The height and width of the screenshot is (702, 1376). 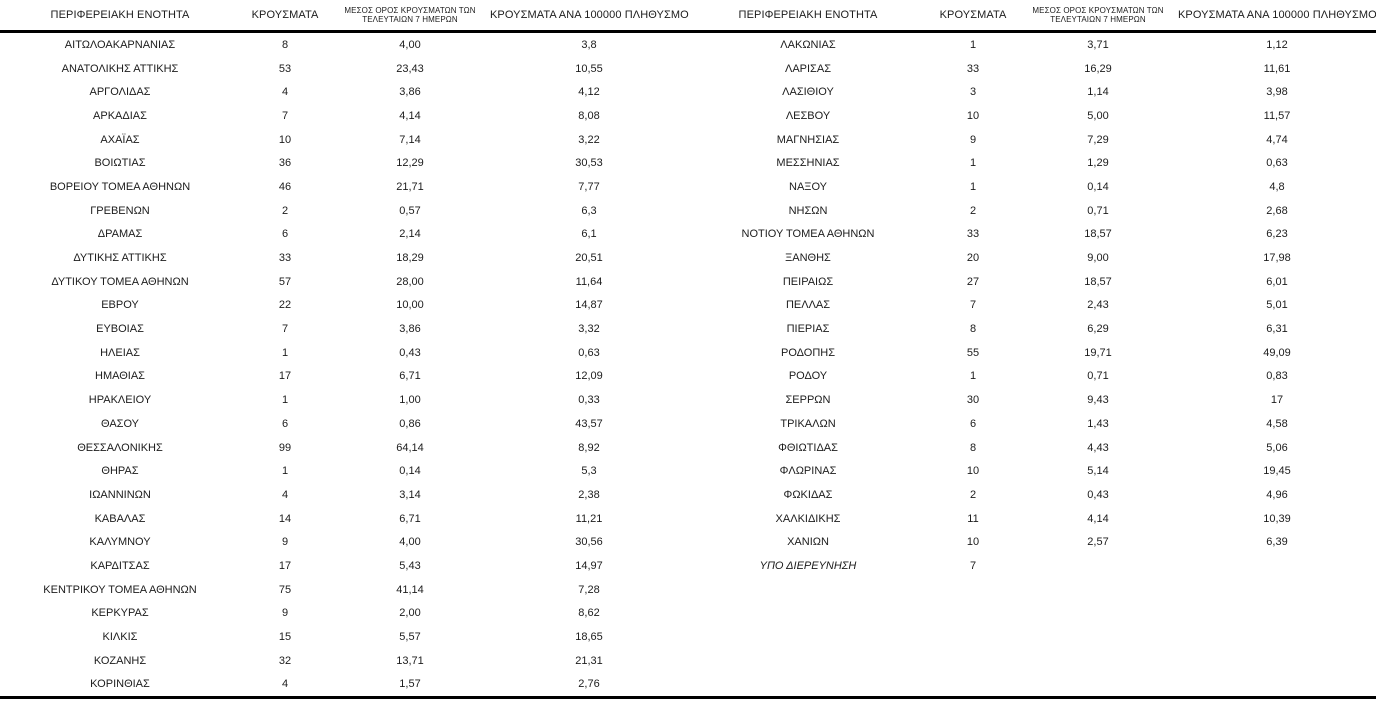 I want to click on avg7-cell: 4,00, so click(x=410, y=44).